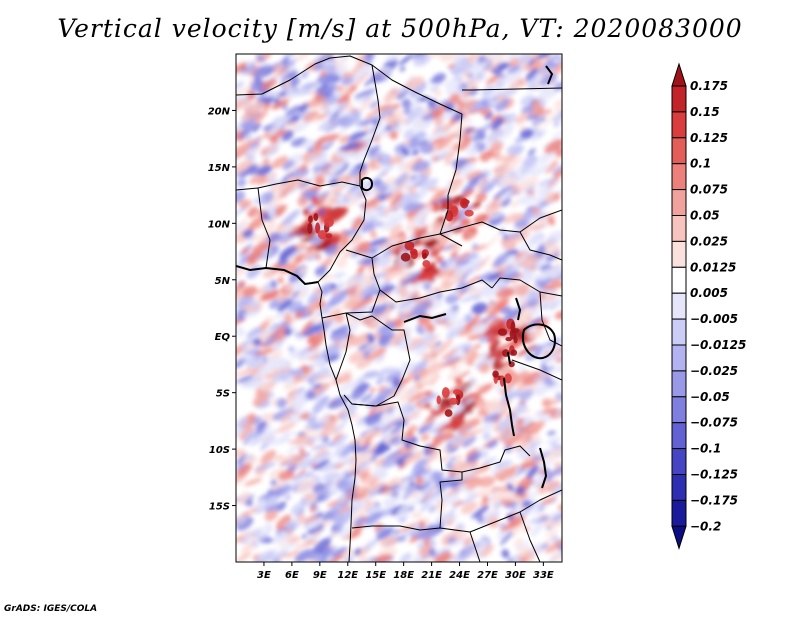 This screenshot has width=800, height=618. I want to click on border-sudan-south-sudan, so click(500, 222).